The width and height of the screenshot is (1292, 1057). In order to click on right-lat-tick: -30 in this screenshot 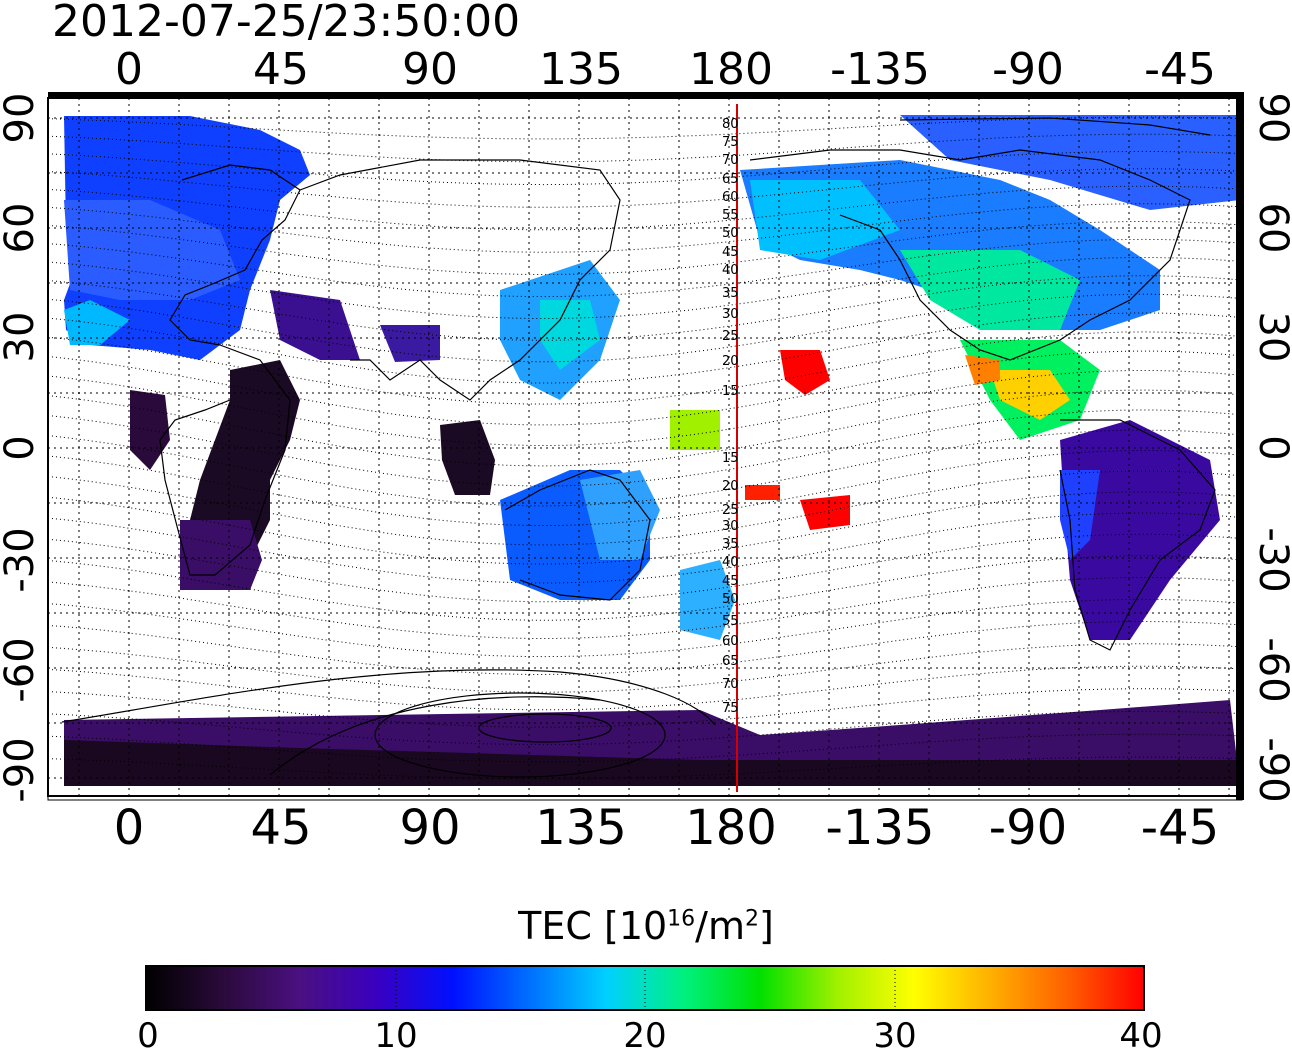, I will do `click(1271, 560)`.